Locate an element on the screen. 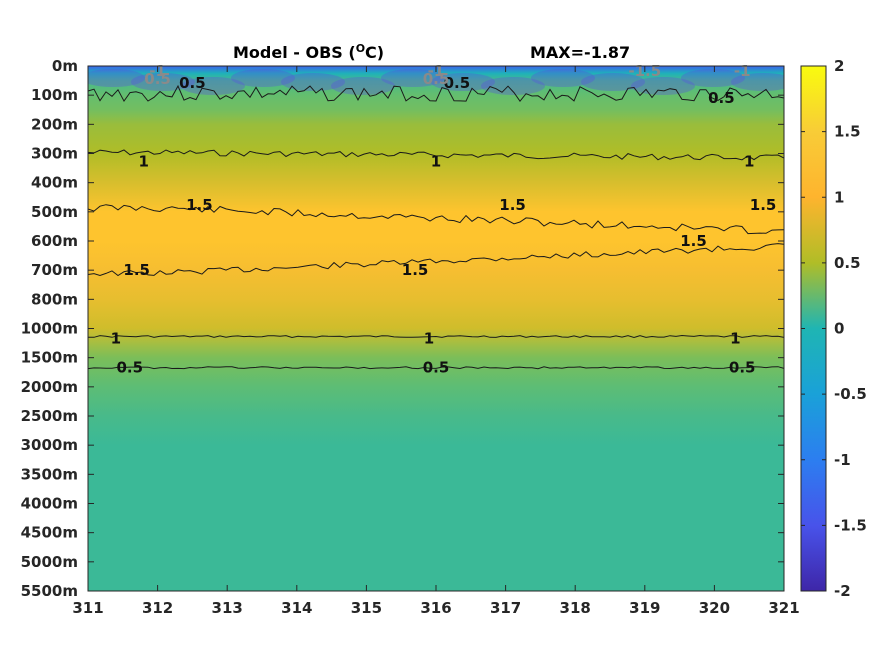 The image size is (875, 656). x-tick-label: 321 is located at coordinates (783, 608).